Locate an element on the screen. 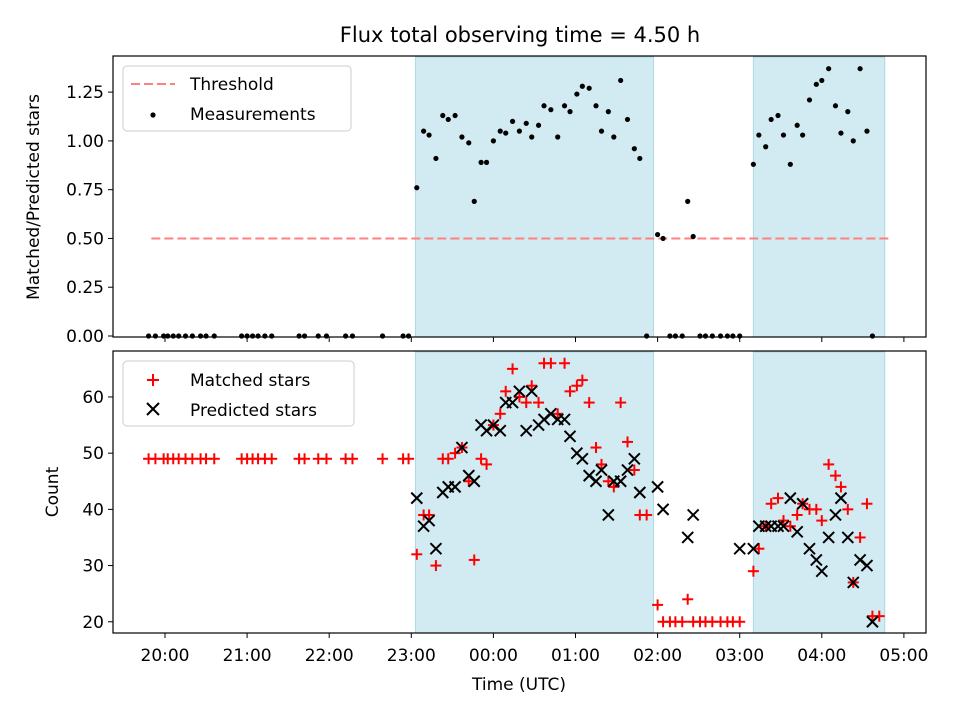  ratio-legend: Threshold Measurements is located at coordinates (237, 98).